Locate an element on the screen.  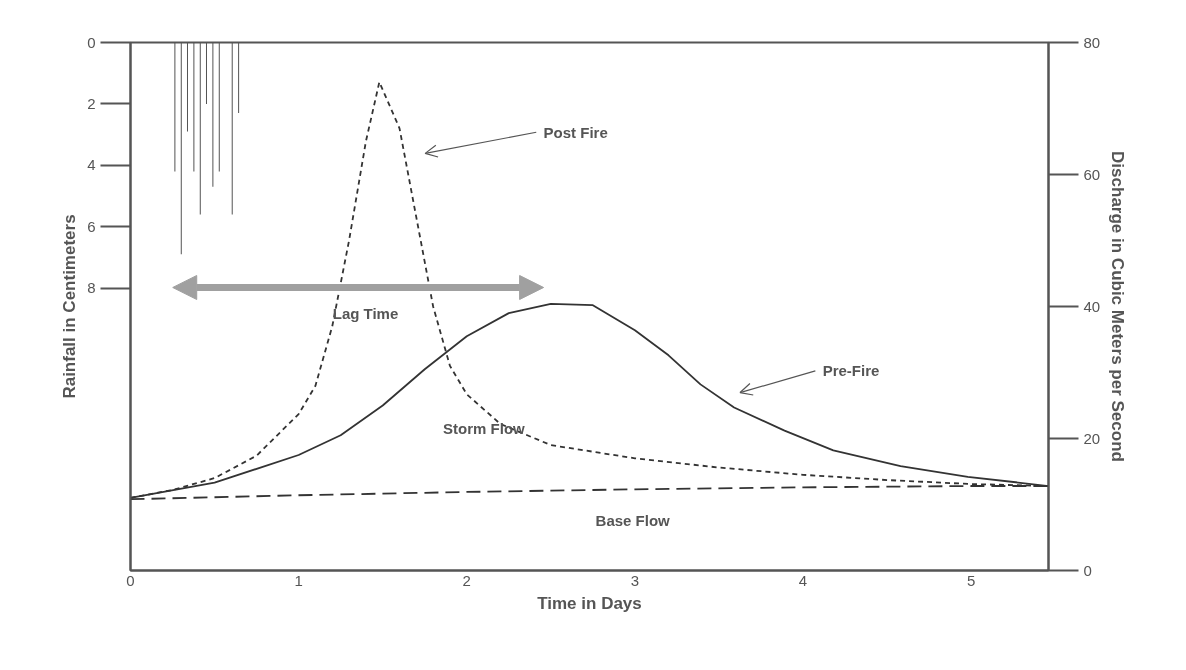
y-axis-title: Rainfall in Centimeters is located at coordinates (70, 306).